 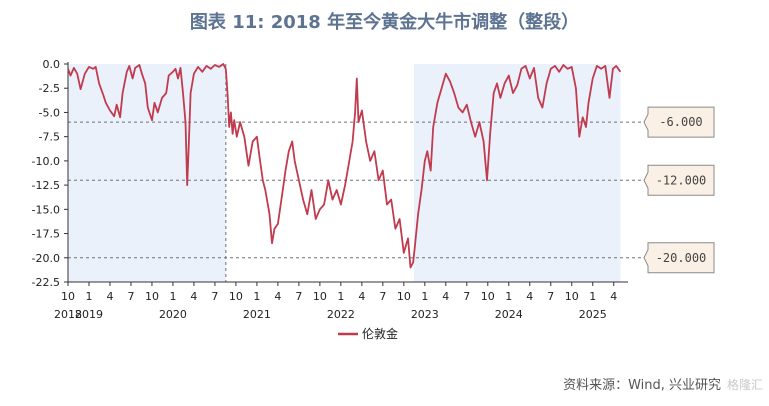 What do you see at coordinates (46, 161) in the screenshot?
I see `y-tick-label: -10.0` at bounding box center [46, 161].